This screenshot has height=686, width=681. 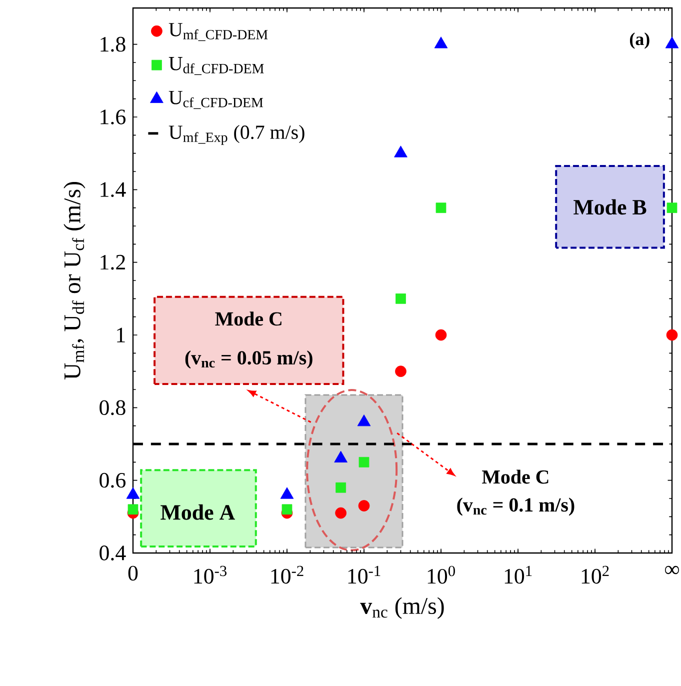 I want to click on y-tick-label: 1, so click(x=121, y=335).